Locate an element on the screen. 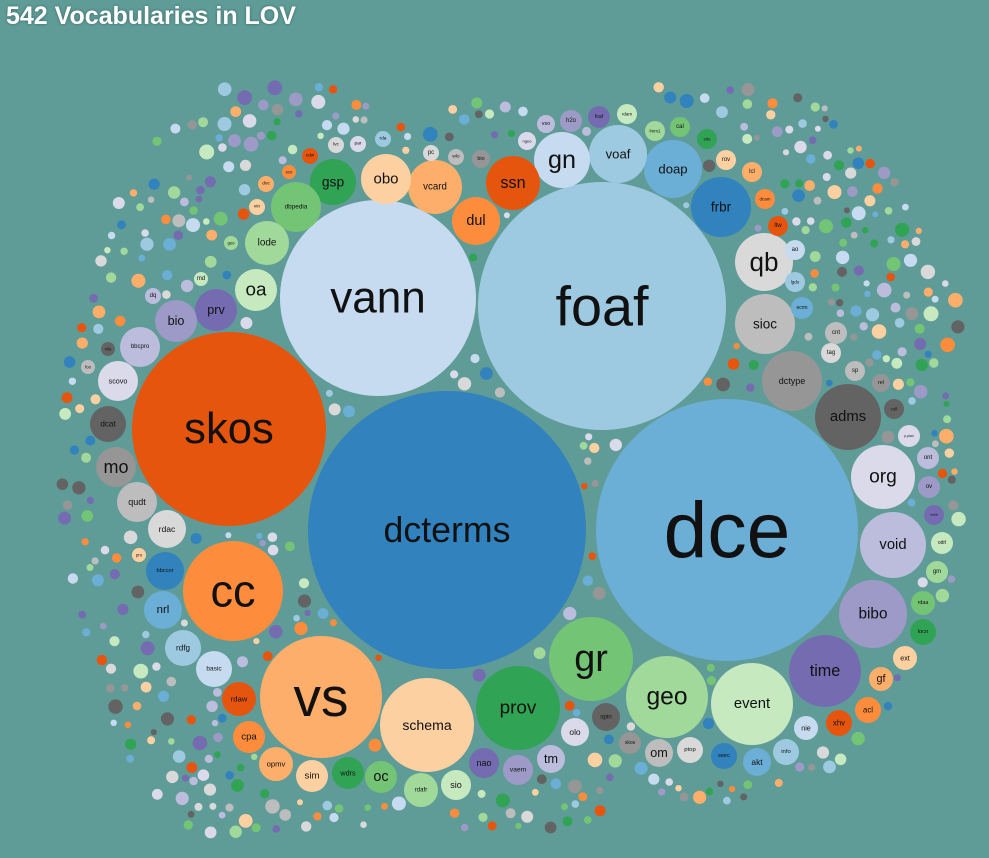 The height and width of the screenshot is (858, 989). vocabulary-bubble: rdfg is located at coordinates (183, 648).